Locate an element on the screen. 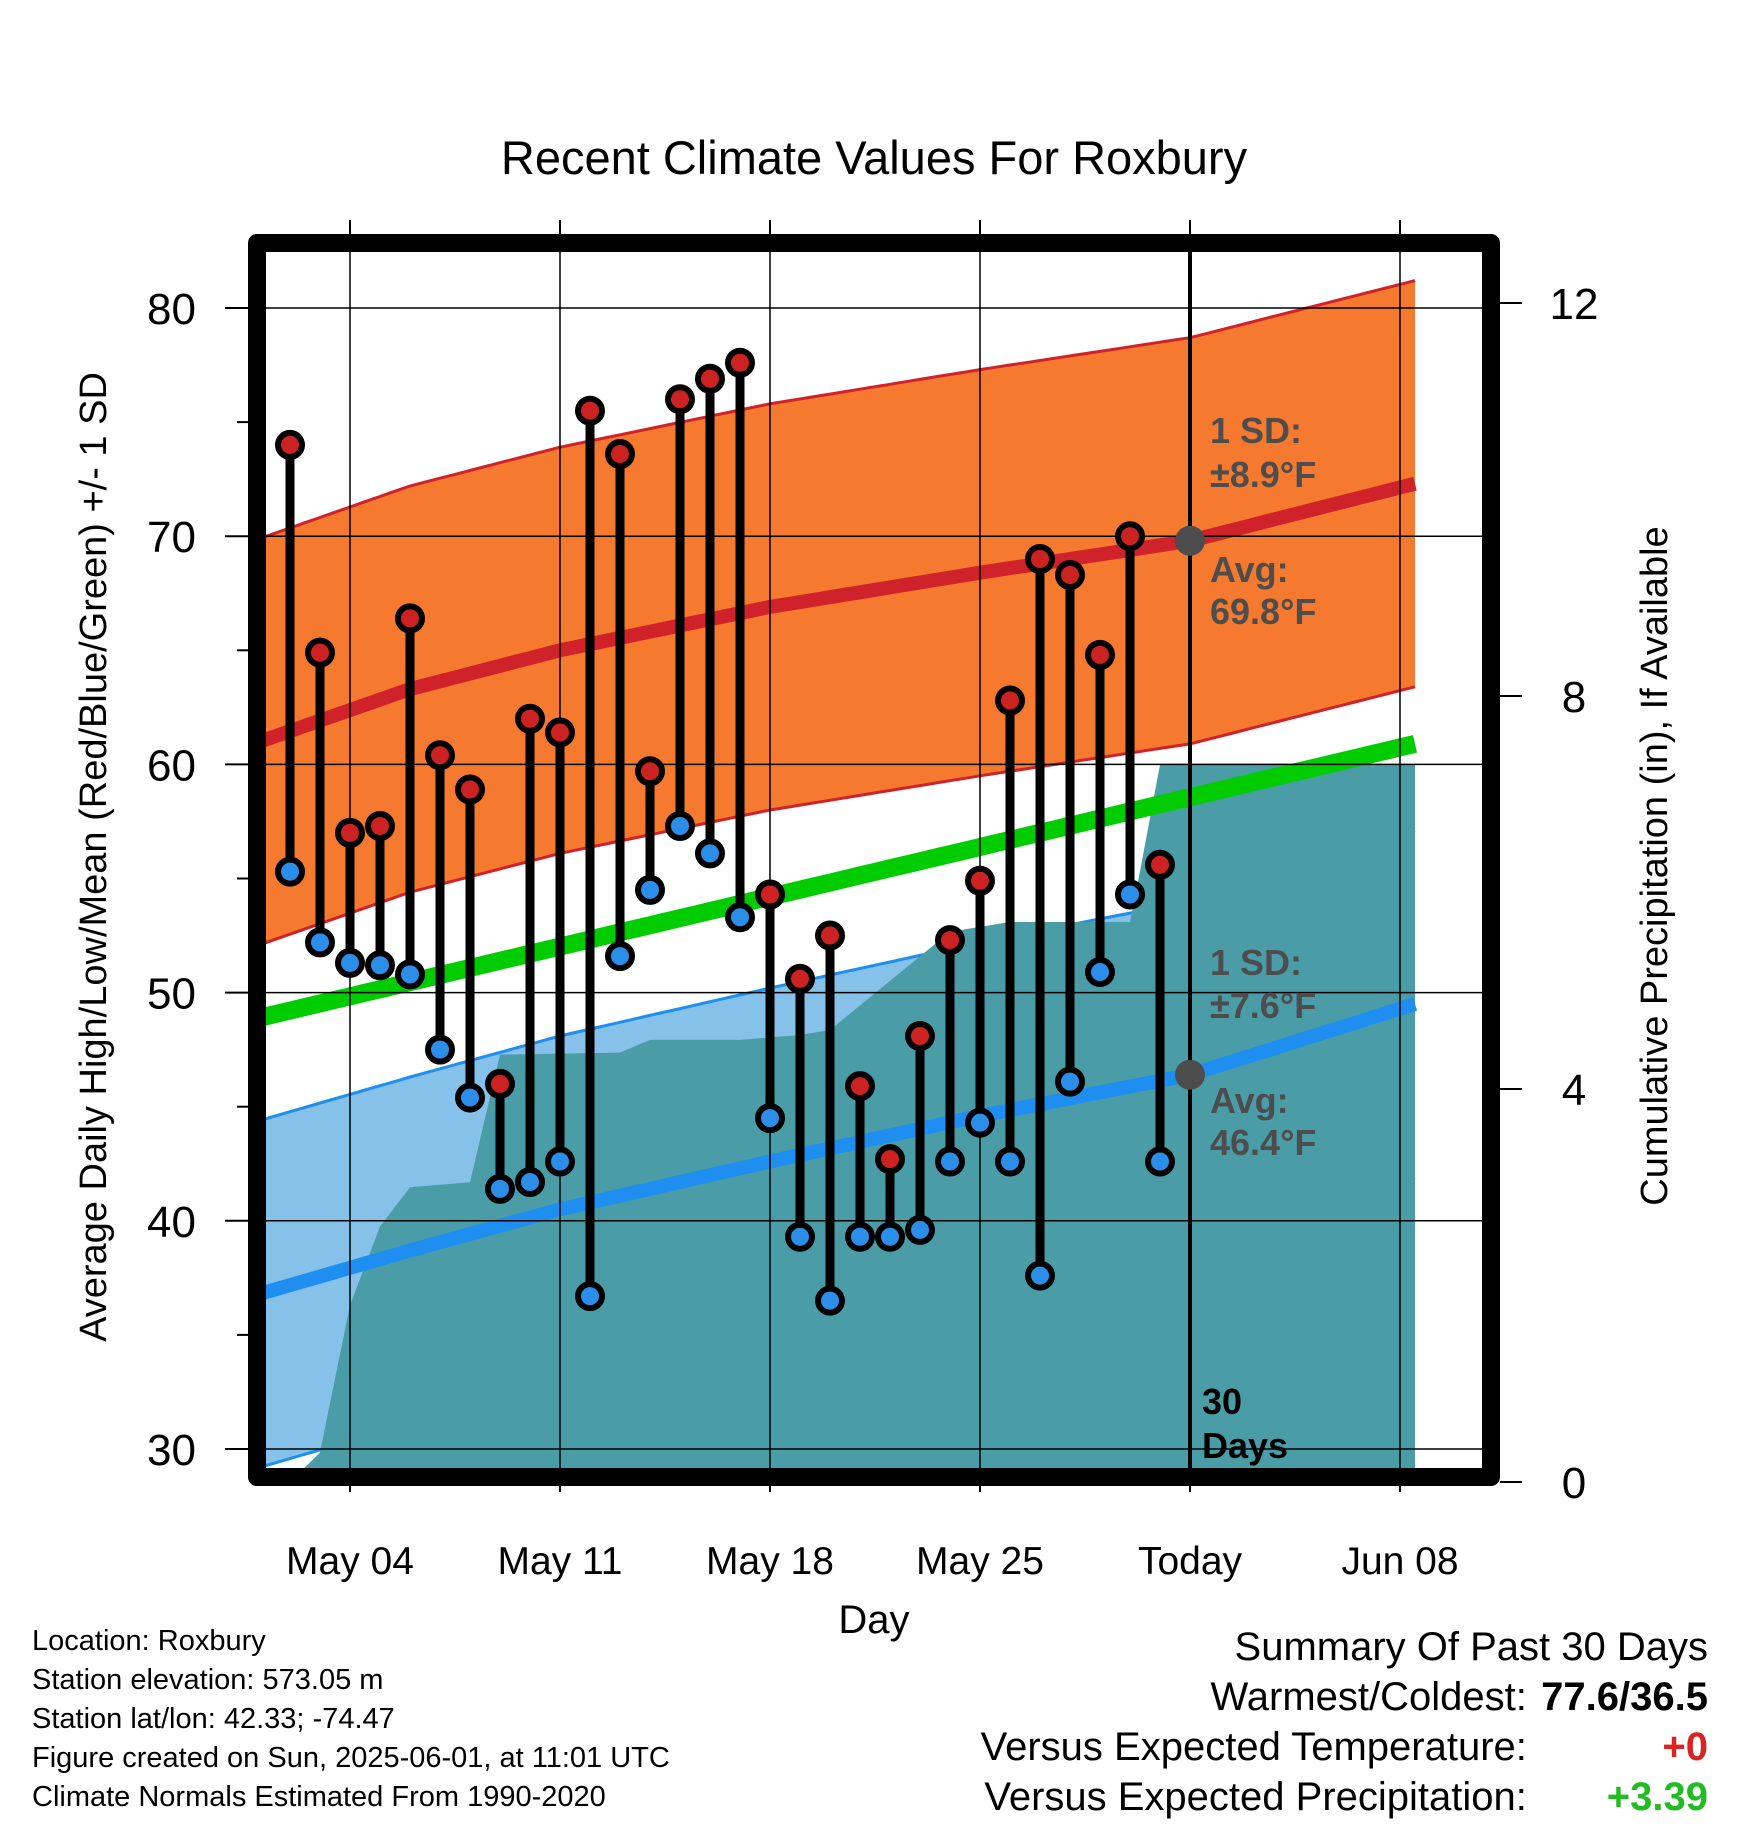 Image resolution: width=1748 pixels, height=1828 pixels. x-tick-label: May 18 is located at coordinates (770, 1561).